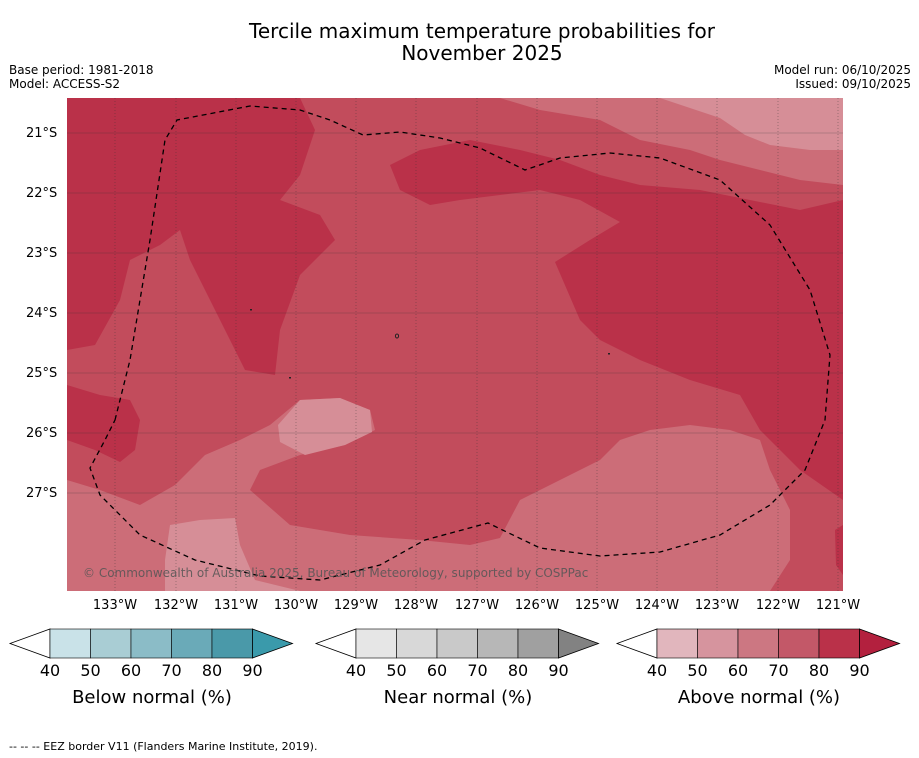 The image size is (919, 758). What do you see at coordinates (579, 643) in the screenshot?
I see `near-normal-colorbar-high-arrow` at bounding box center [579, 643].